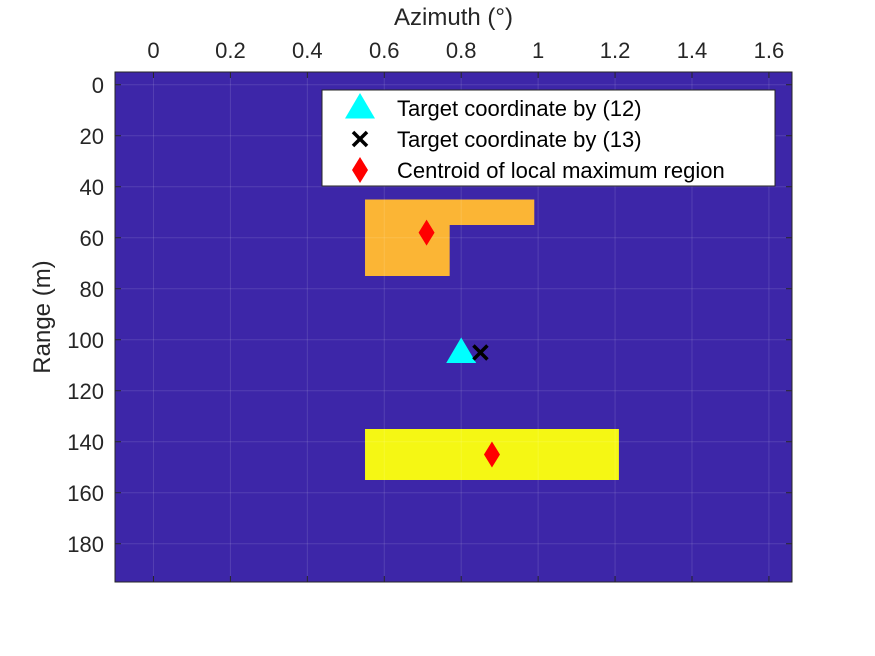  Describe the element at coordinates (92, 238) in the screenshot. I see `y-tick-label: 60` at that location.